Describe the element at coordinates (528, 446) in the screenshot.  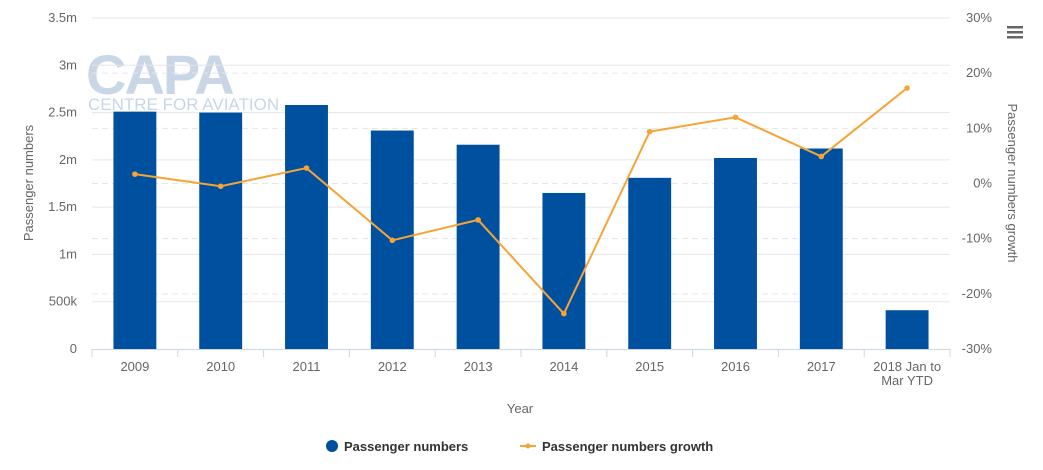
I see `legend-line-dot` at that location.